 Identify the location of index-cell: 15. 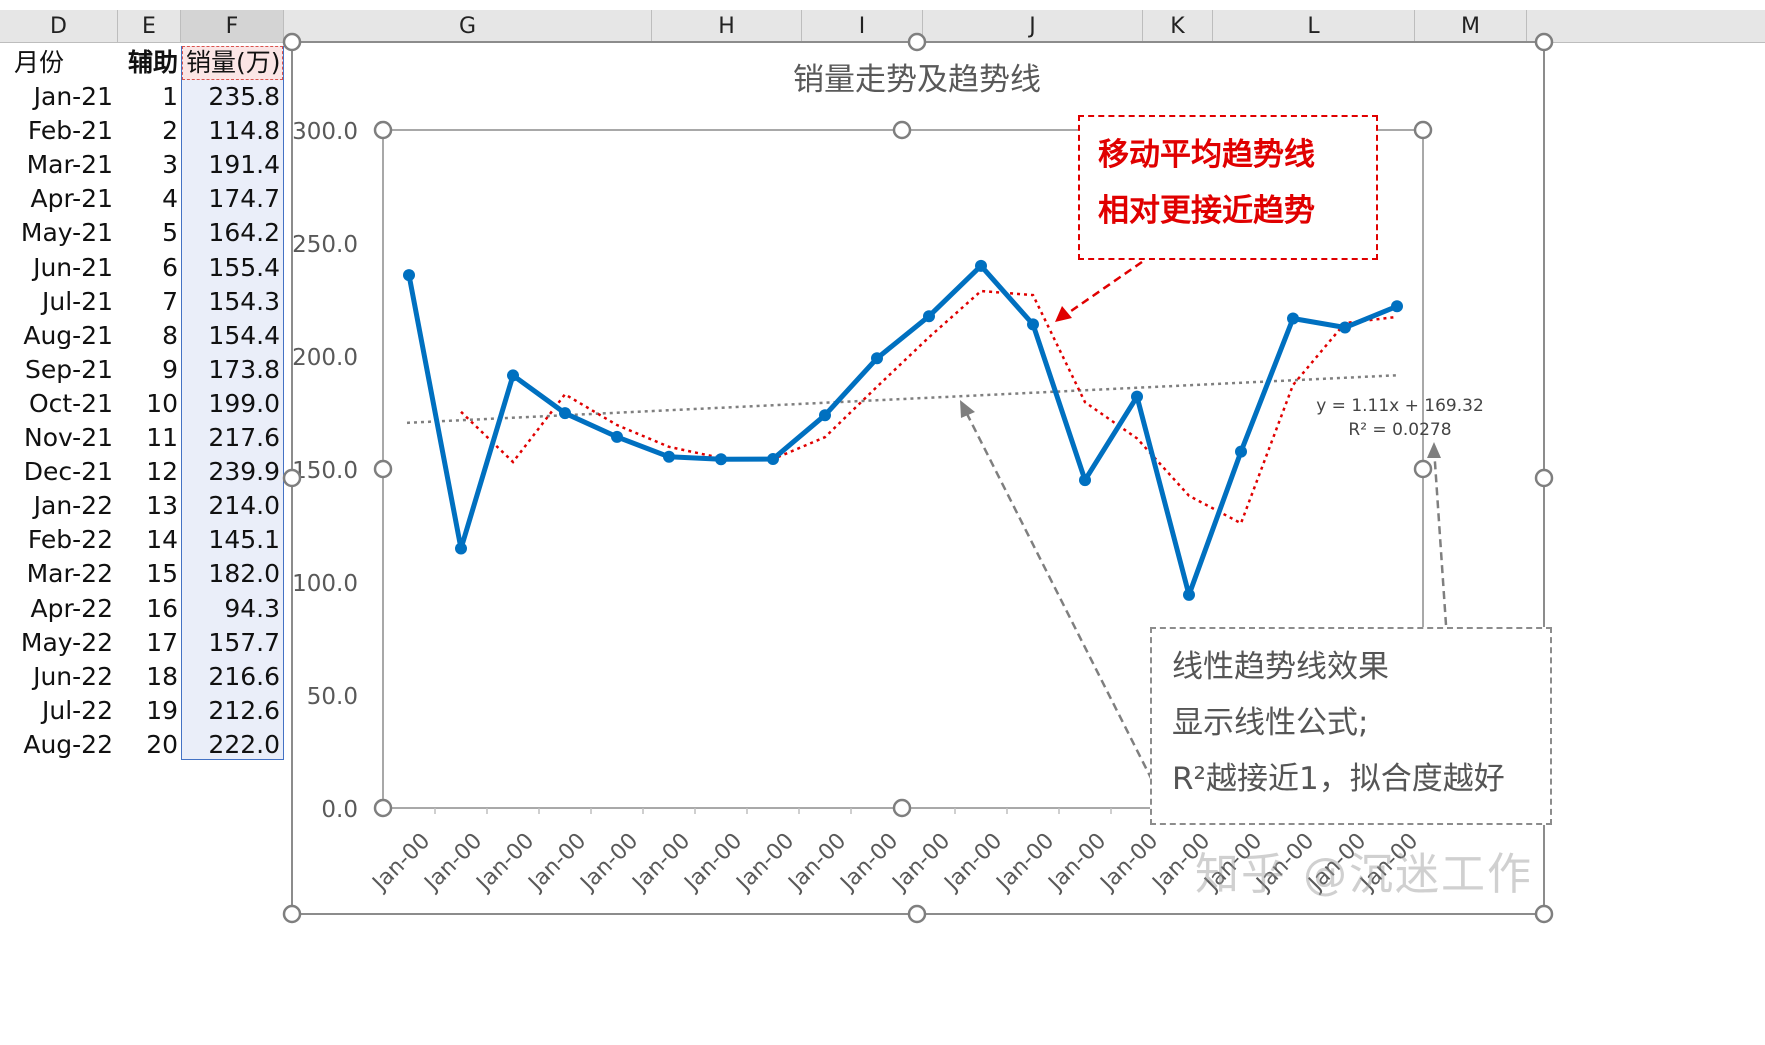
(162, 574).